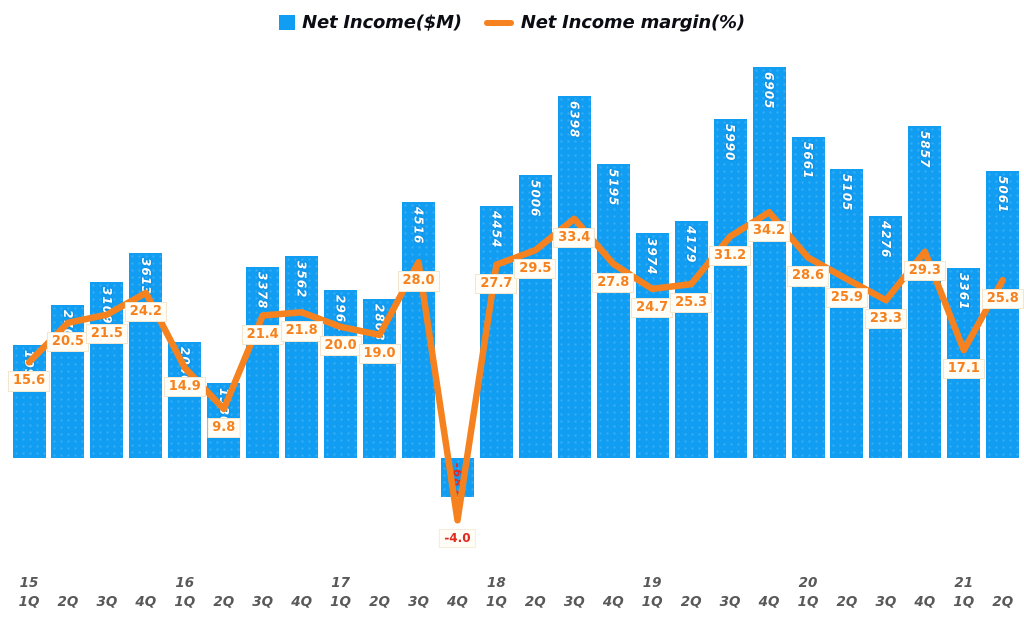 This screenshot has width=1024, height=623. What do you see at coordinates (224, 428) in the screenshot?
I see `margin-value-label: 9.8` at bounding box center [224, 428].